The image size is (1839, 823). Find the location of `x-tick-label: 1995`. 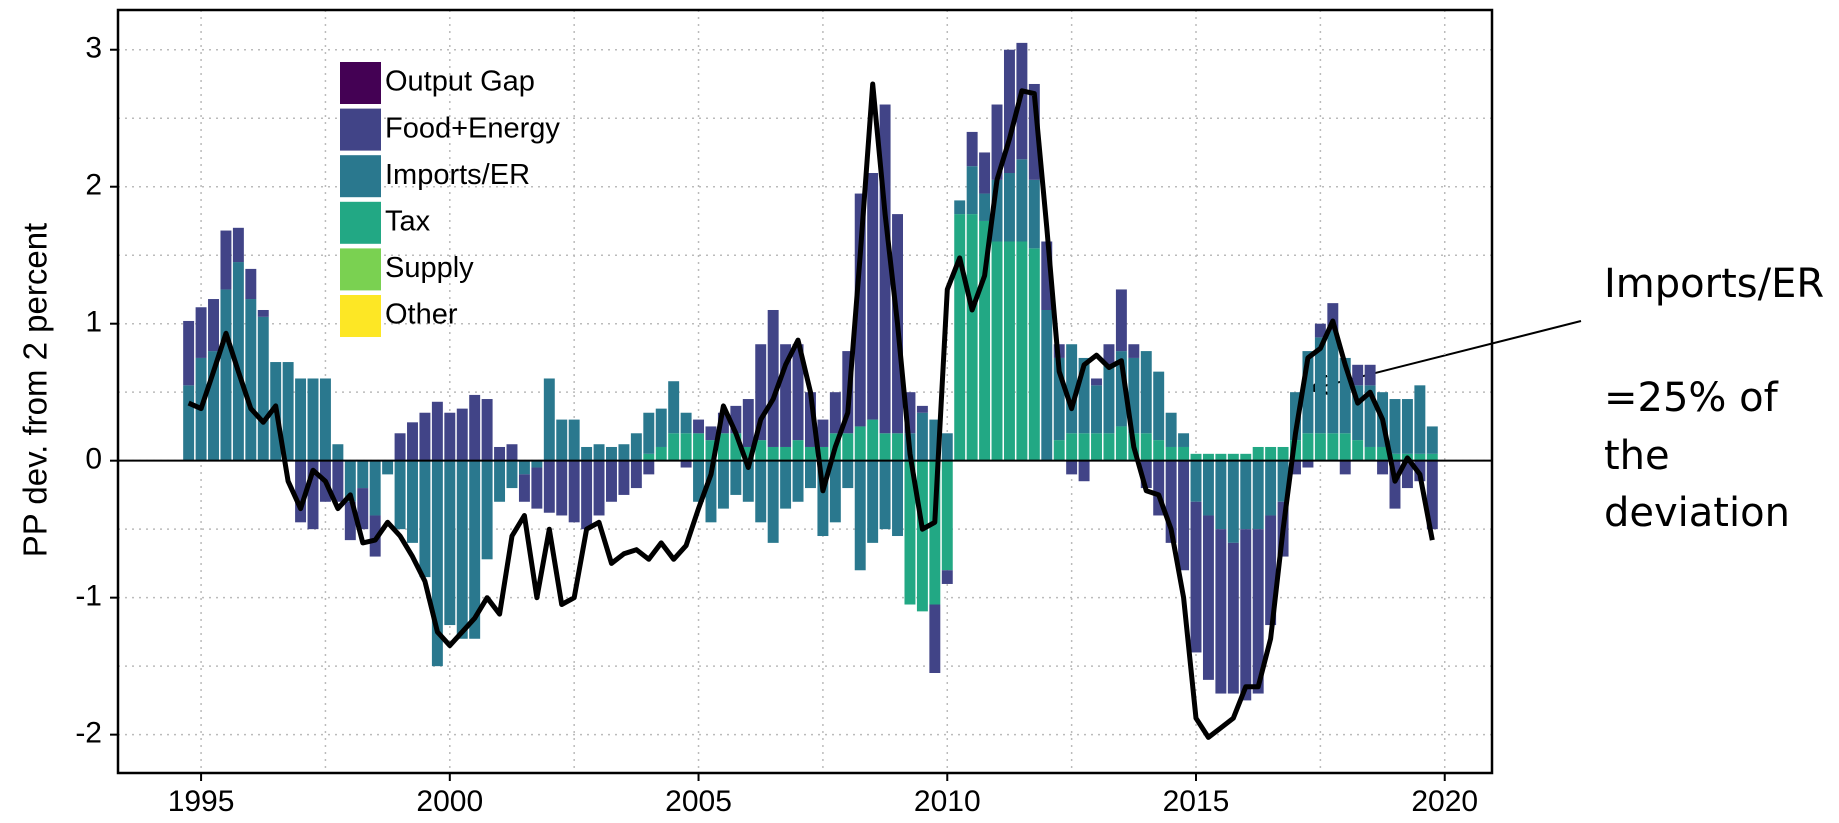

x-tick-label: 1995 is located at coordinates (201, 801).